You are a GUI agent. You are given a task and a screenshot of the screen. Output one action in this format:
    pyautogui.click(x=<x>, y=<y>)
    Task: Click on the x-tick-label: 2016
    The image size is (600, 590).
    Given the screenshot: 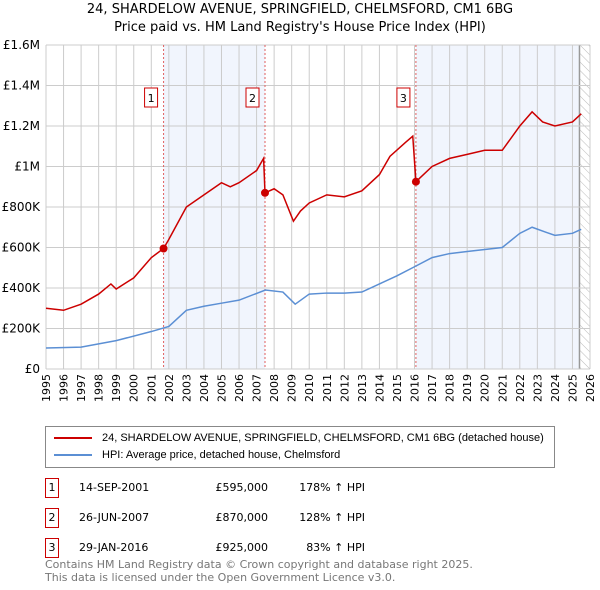 What is the action you would take?
    pyautogui.click(x=415, y=388)
    